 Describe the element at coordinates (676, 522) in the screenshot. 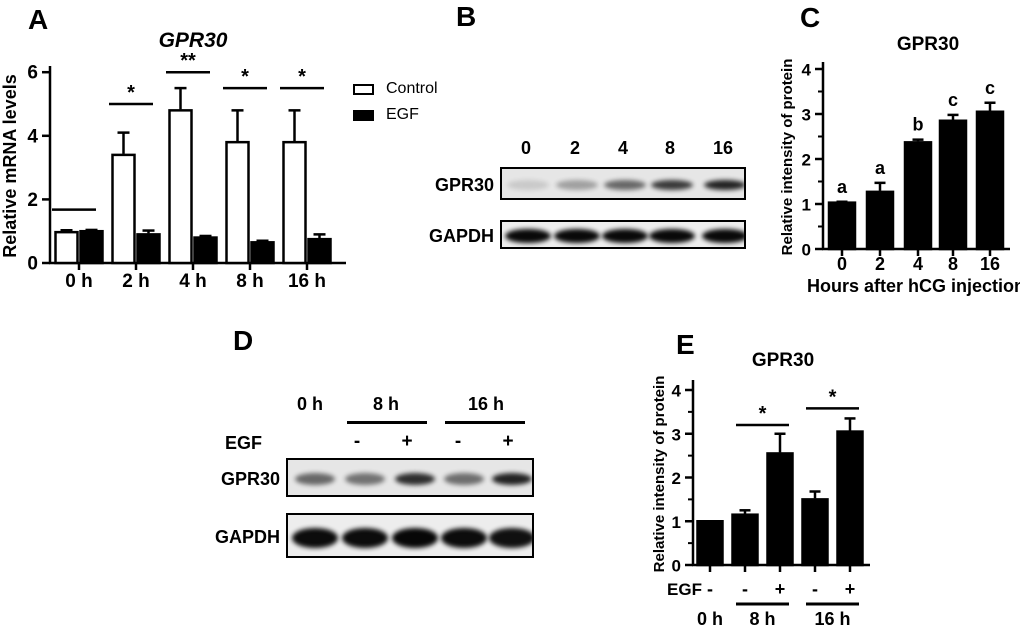

I see `y-tick-label: 1` at that location.